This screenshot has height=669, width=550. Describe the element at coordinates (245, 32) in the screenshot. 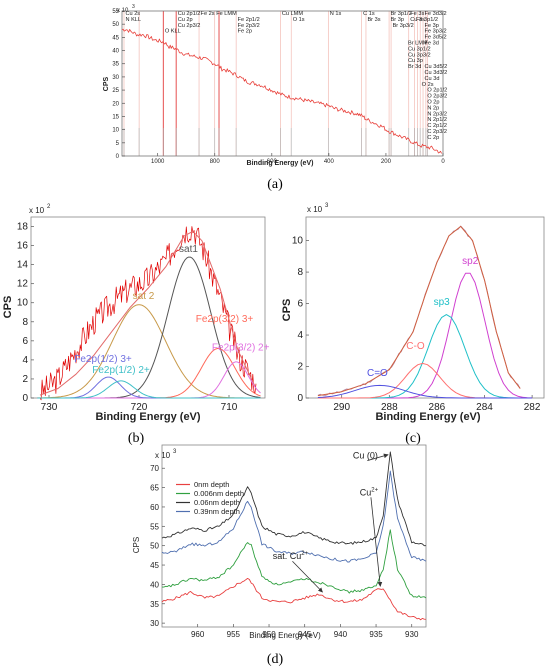

I see `chart-a-line-label: Fe 2p` at that location.